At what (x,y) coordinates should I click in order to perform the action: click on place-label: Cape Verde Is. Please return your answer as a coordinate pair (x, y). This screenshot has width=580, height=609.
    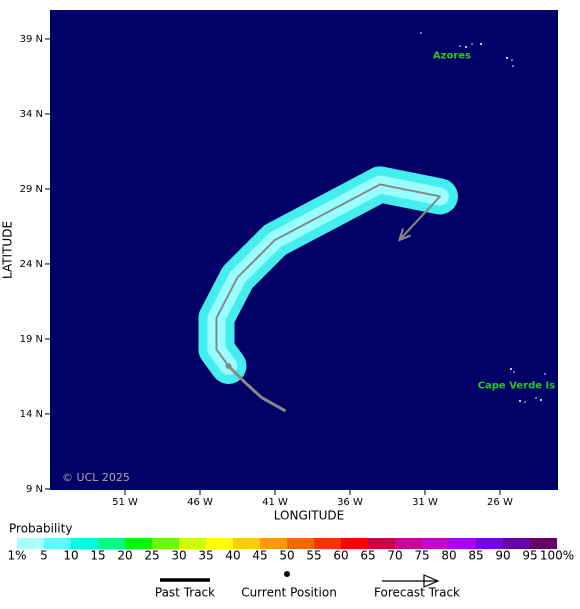
    Looking at the image, I should click on (517, 385).